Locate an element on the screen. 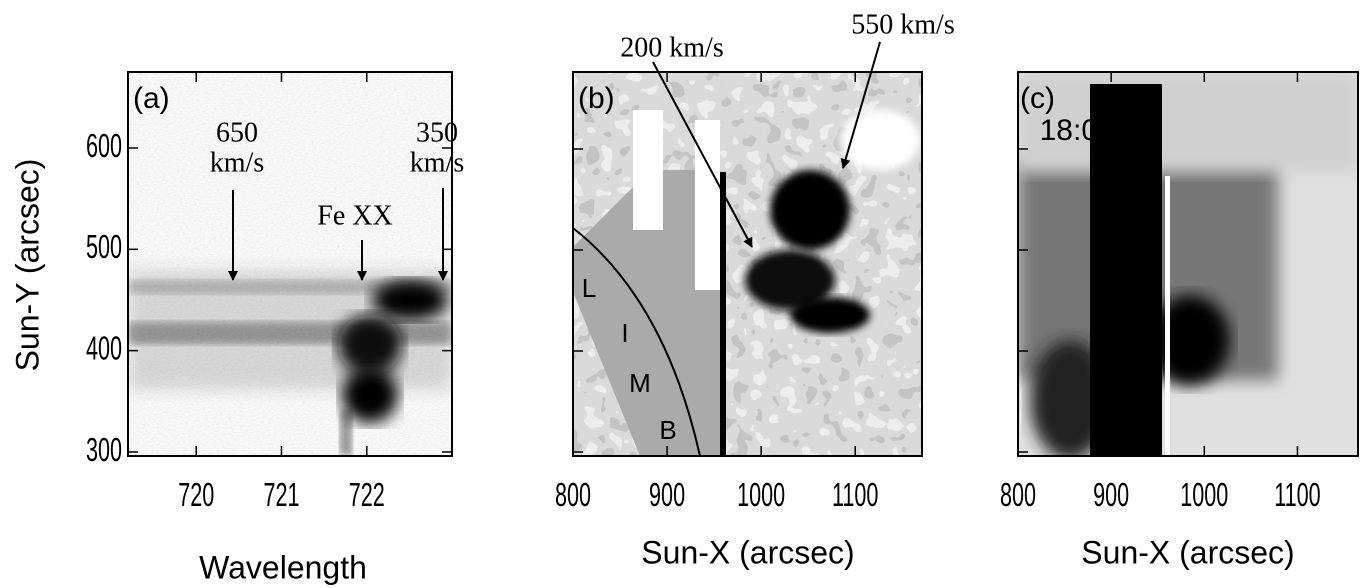 The width and height of the screenshot is (1361, 588). x-tick-label: 722 is located at coordinates (367, 495).